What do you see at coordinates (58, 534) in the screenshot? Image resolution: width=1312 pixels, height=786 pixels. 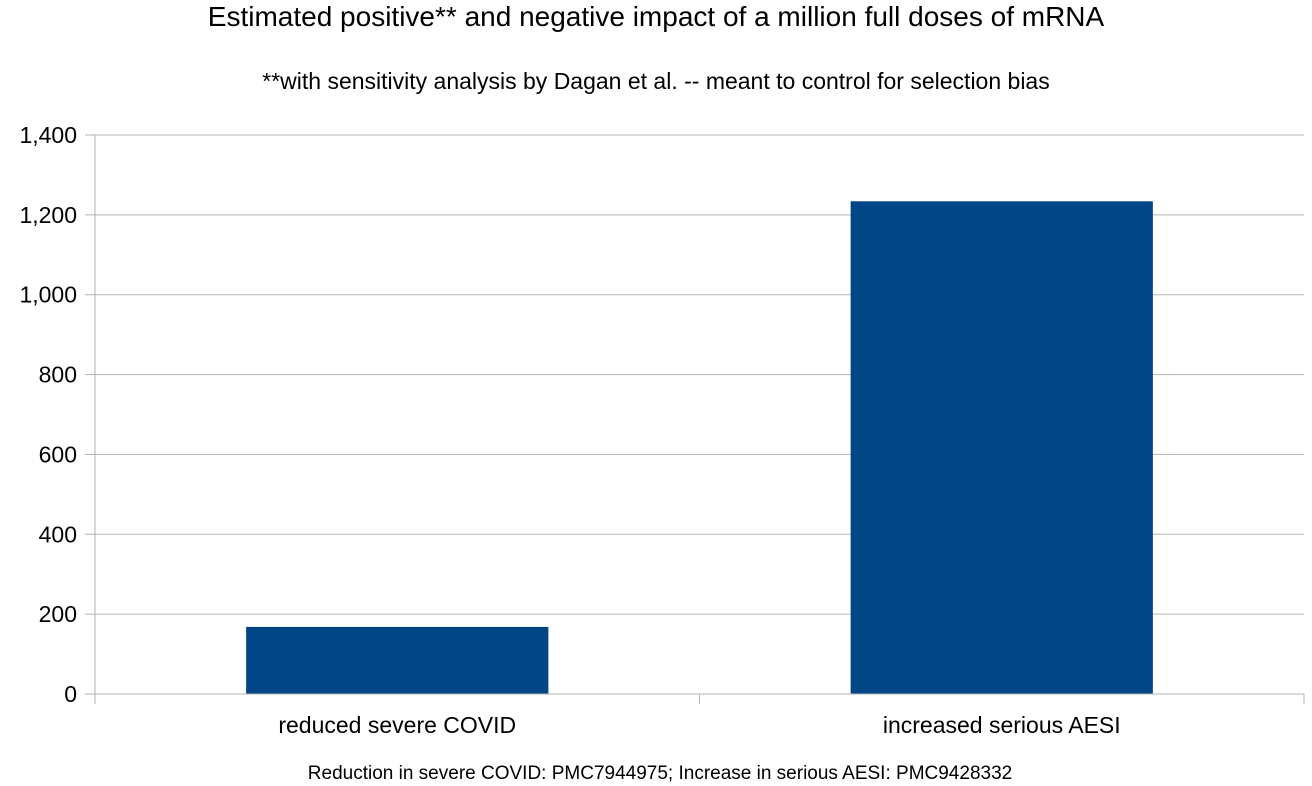 I see `y-tick-label: 400` at bounding box center [58, 534].